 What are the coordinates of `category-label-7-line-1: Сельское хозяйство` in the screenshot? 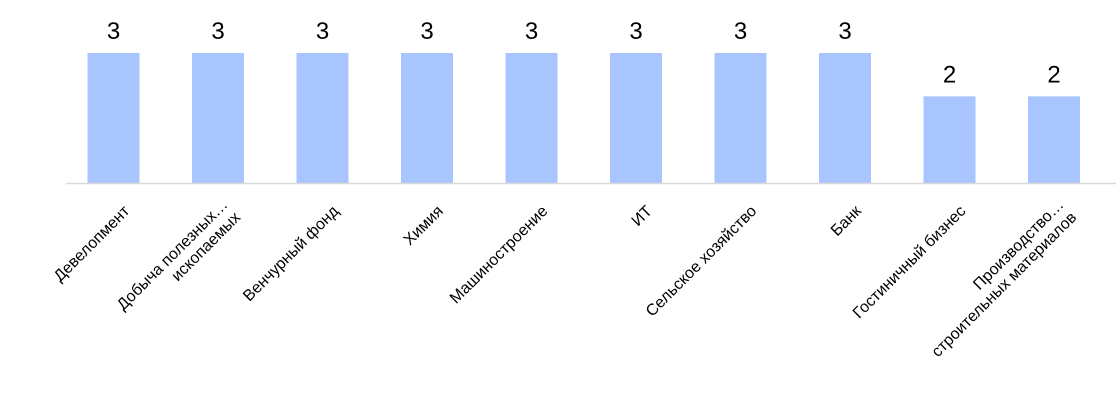 It's located at (701, 261).